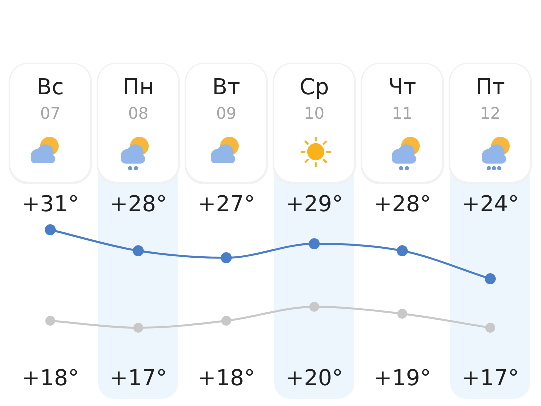 This screenshot has height=406, width=541. I want to click on data-label: +31°, so click(51, 205).